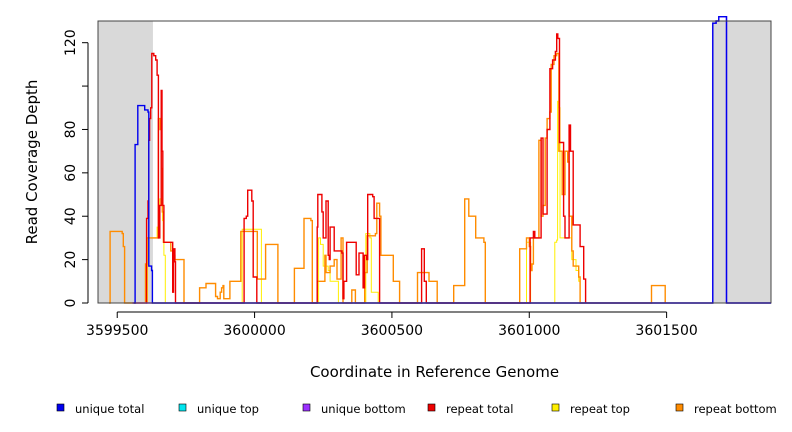 This screenshot has height=432, width=792. What do you see at coordinates (71, 130) in the screenshot?
I see `y-tick-label: 80` at bounding box center [71, 130].